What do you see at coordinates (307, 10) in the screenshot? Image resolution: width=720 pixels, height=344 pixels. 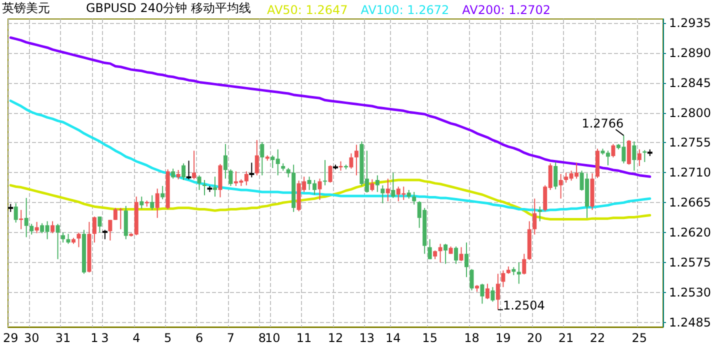 I see `text: AV50: 1.2647` at bounding box center [307, 10].